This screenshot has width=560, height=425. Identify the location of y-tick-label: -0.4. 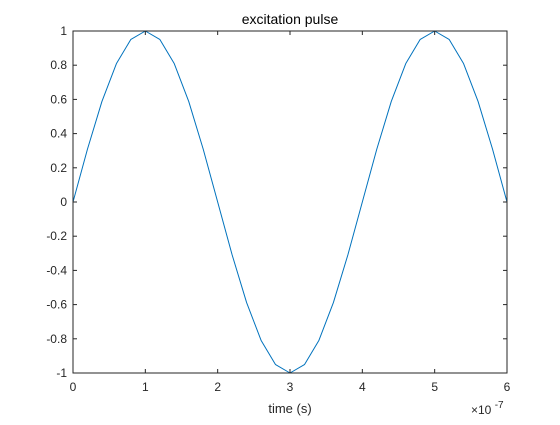
(56, 270).